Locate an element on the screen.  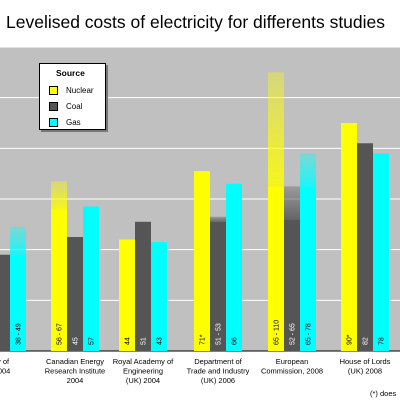
data-label-gas: 66 is located at coordinates (235, 341).